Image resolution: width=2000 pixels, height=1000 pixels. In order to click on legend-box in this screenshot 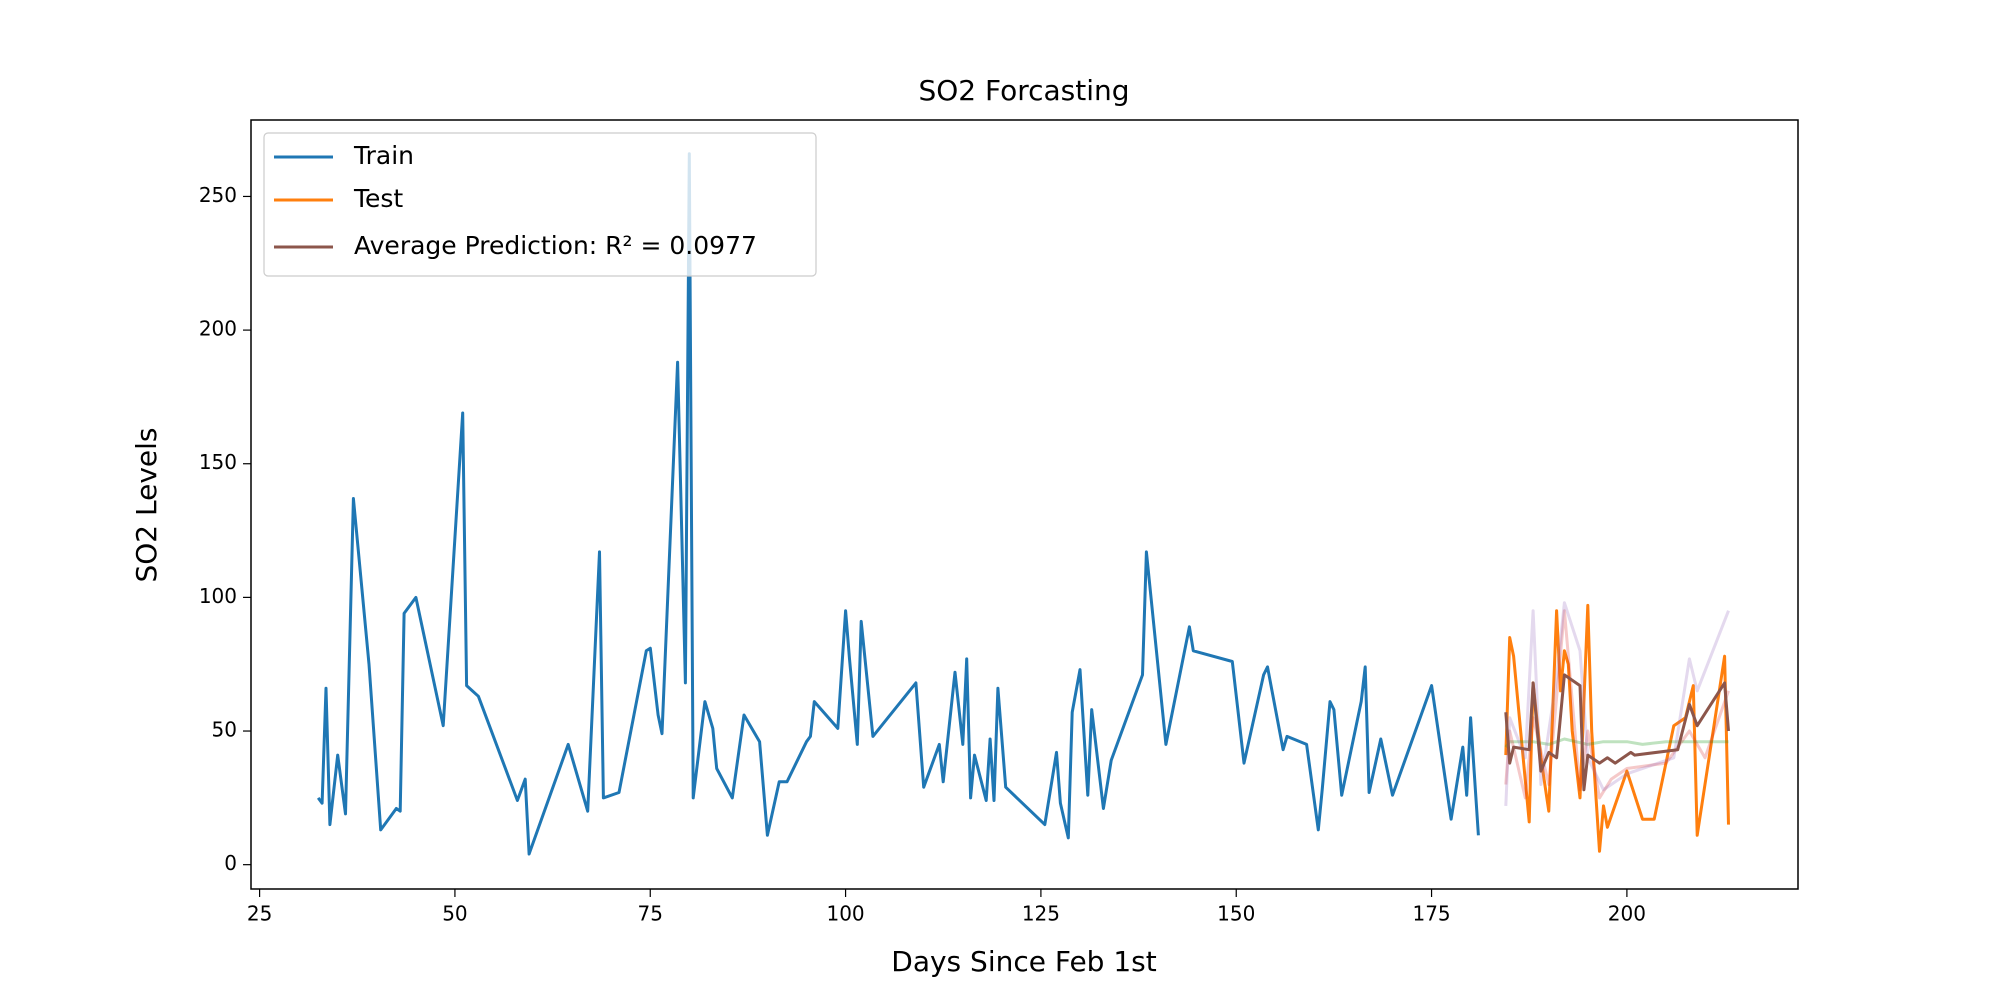, I will do `click(540, 204)`.